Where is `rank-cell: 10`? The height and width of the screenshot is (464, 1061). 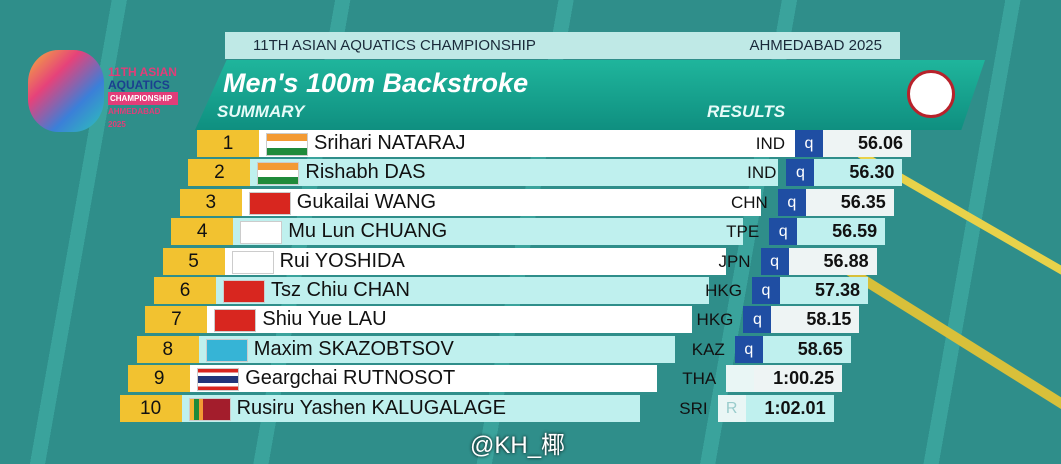
rank-cell: 10 is located at coordinates (150, 408).